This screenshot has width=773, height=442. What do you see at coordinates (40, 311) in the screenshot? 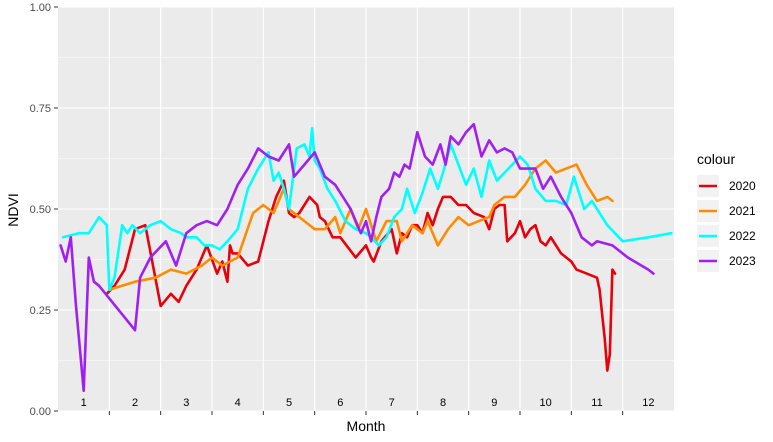
I see `y-tick-label: 0.25` at bounding box center [40, 311].